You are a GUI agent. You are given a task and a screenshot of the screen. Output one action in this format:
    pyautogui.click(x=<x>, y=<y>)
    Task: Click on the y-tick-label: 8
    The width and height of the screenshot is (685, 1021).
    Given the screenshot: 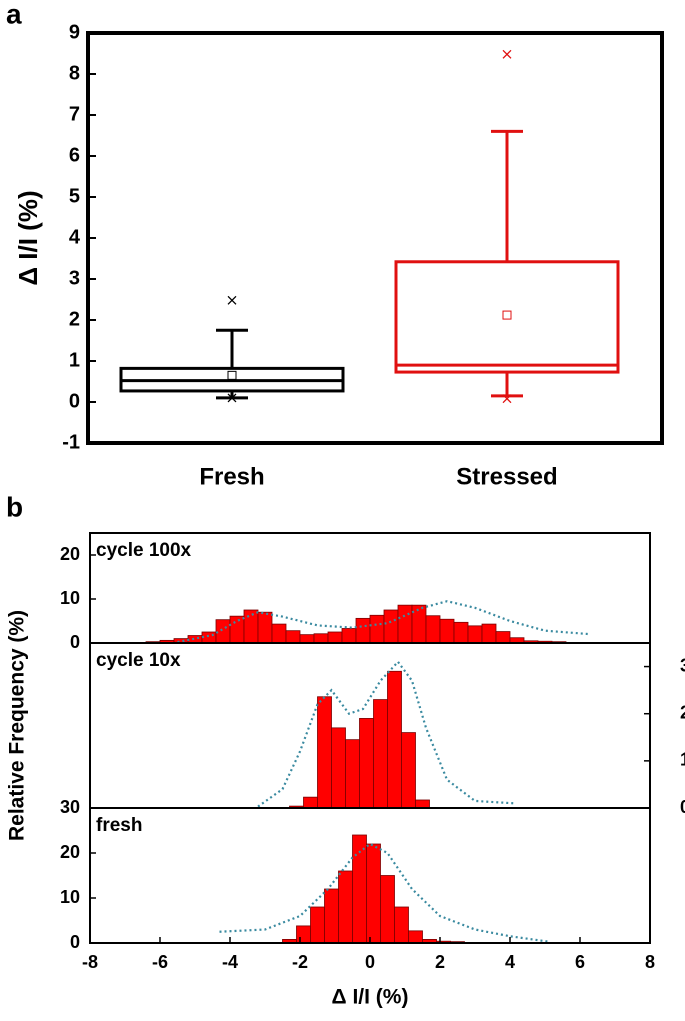 What is the action you would take?
    pyautogui.click(x=74, y=73)
    